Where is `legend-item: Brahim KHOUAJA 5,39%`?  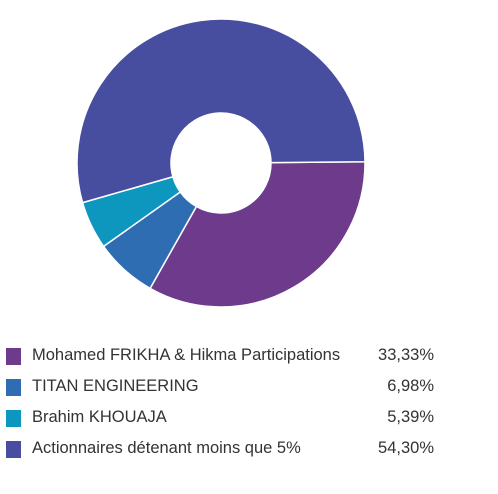 legend-item: Brahim KHOUAJA 5,39% is located at coordinates (226, 422).